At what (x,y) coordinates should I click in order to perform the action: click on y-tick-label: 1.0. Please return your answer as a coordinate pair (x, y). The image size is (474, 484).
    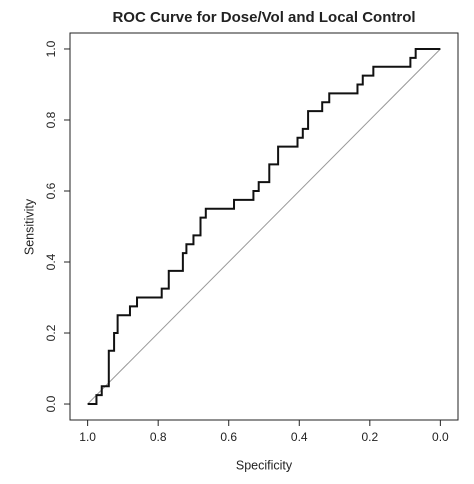
    Looking at the image, I should click on (51, 48).